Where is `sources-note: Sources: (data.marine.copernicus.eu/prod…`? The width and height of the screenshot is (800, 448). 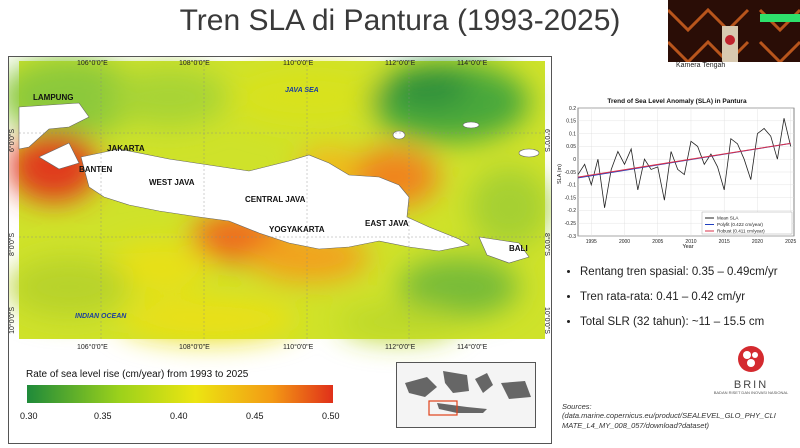 sources-note: Sources: (data.marine.copernicus.eu/prod… is located at coordinates (680, 416).